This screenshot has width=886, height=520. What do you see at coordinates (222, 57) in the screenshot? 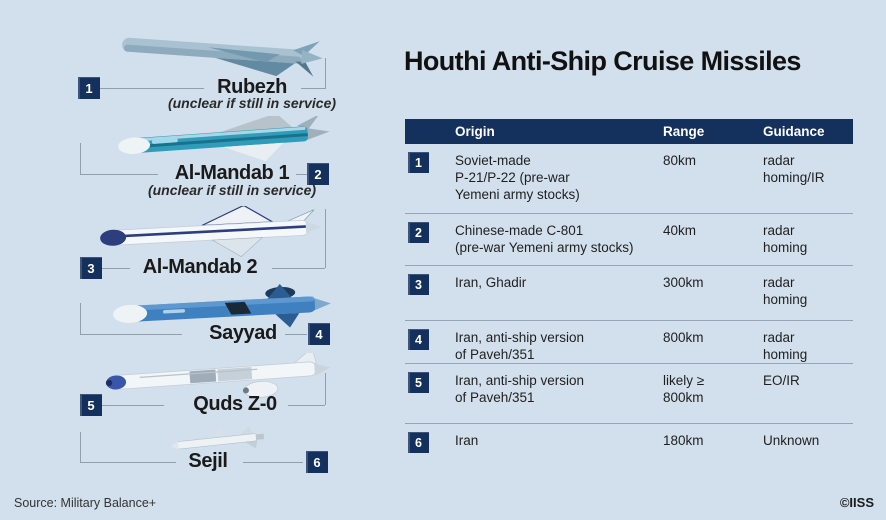
I see `missile-illustration-rubezh` at bounding box center [222, 57].